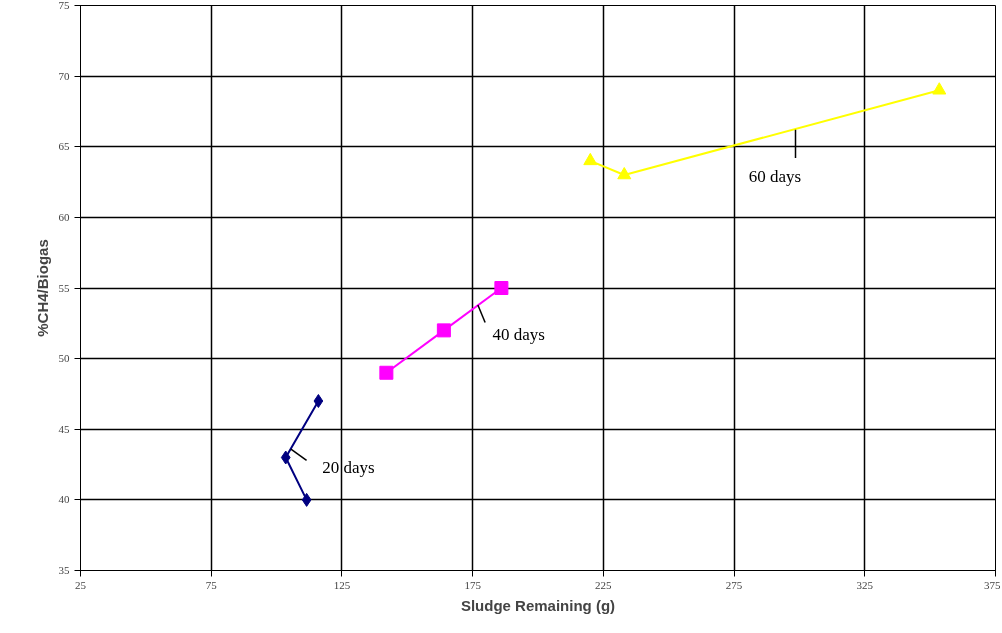 The image size is (1002, 633). Describe the element at coordinates (604, 584) in the screenshot. I see `x-tick-label: 225` at that location.